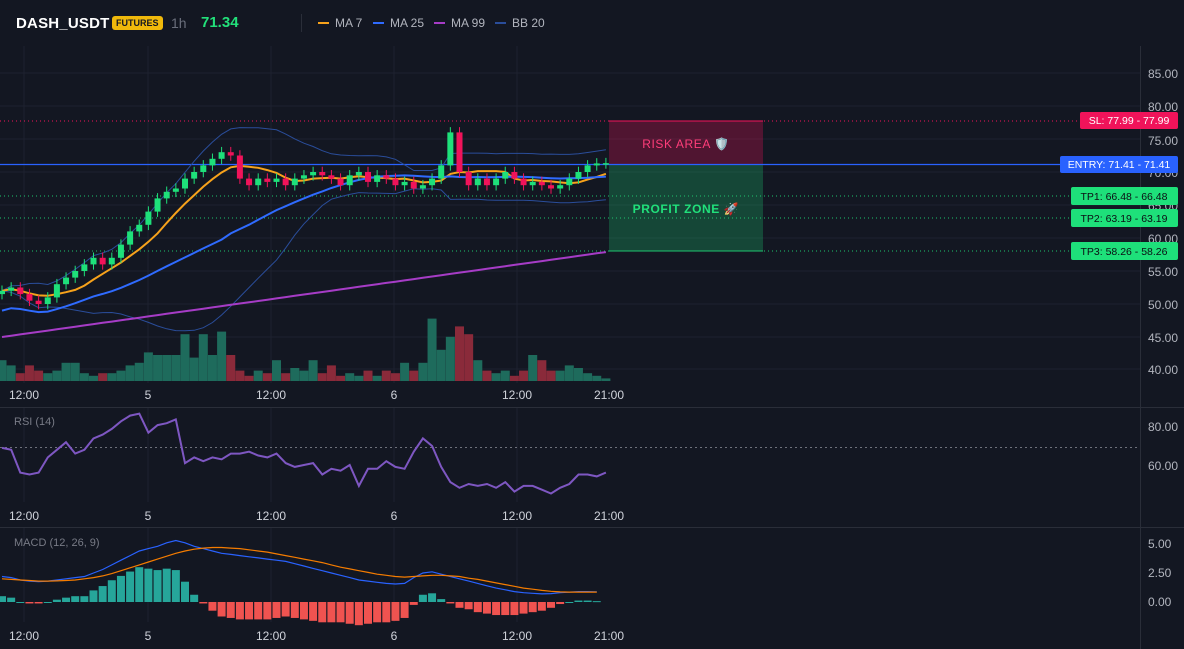 Image resolution: width=1184 pixels, height=649 pixels. What do you see at coordinates (148, 395) in the screenshot?
I see `time-tick: 5` at bounding box center [148, 395].